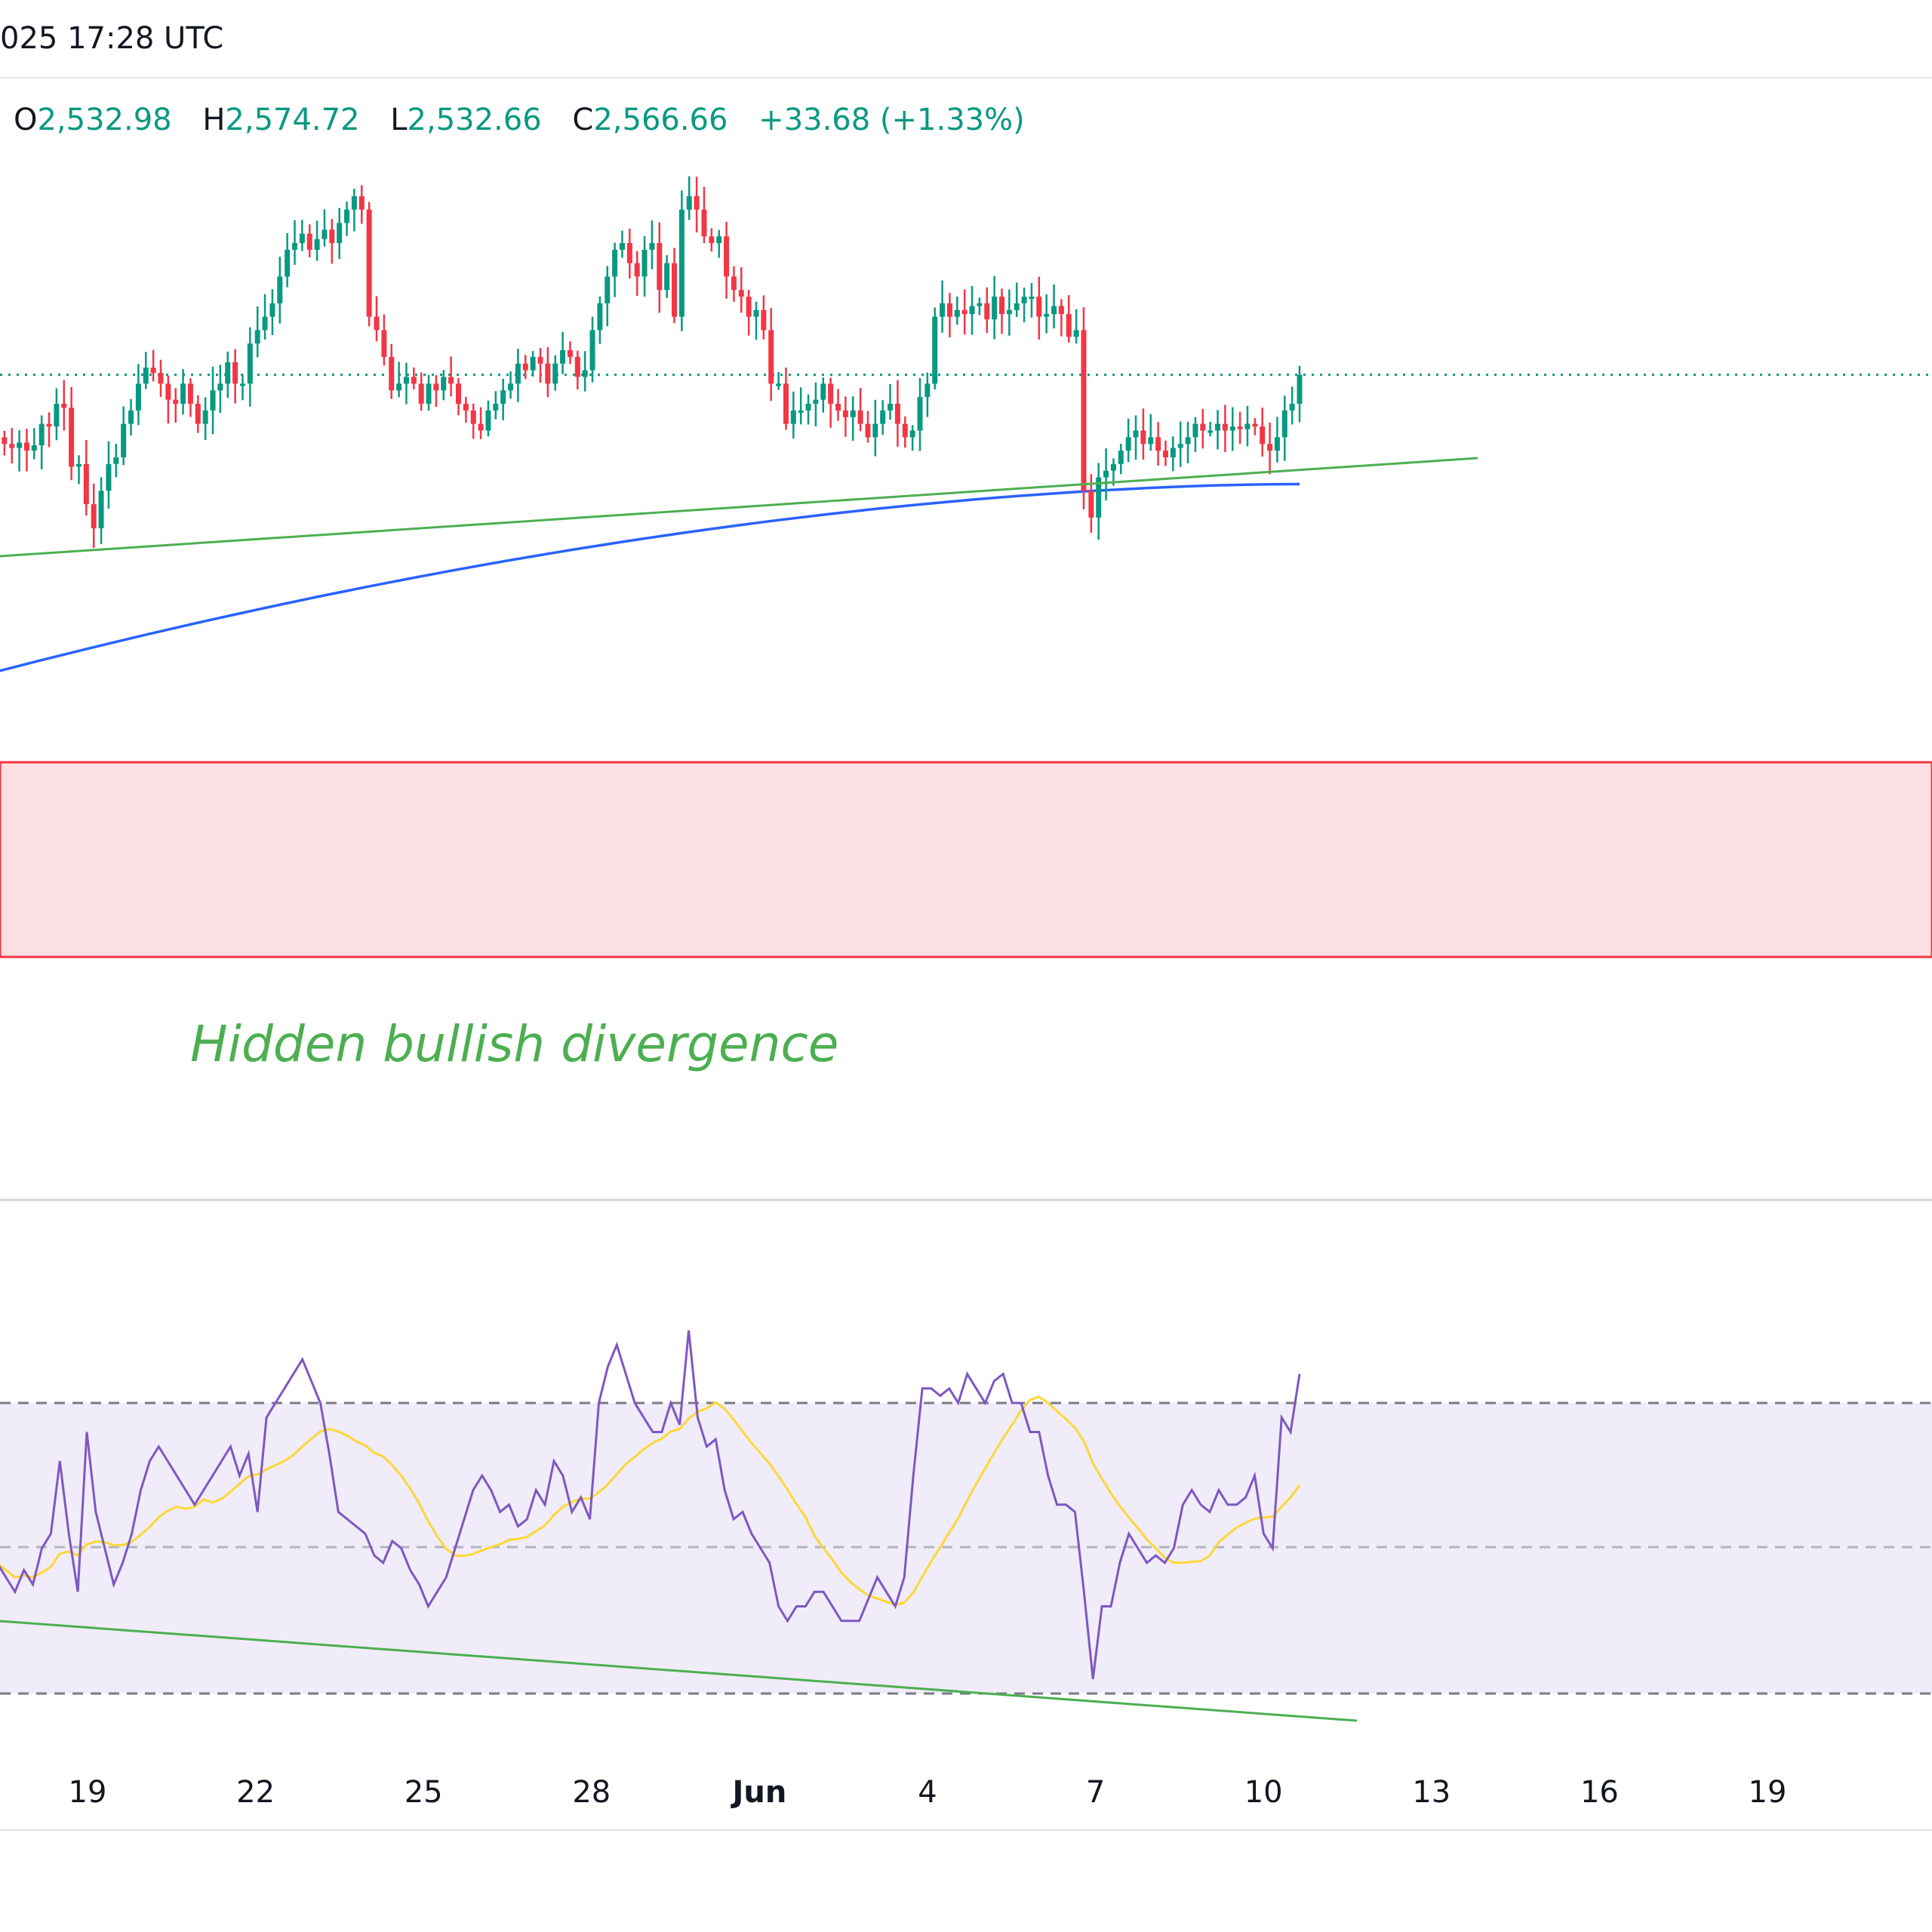 The width and height of the screenshot is (1932, 1932). Describe the element at coordinates (679, 1671) in the screenshot. I see `rsi-trendline` at that location.